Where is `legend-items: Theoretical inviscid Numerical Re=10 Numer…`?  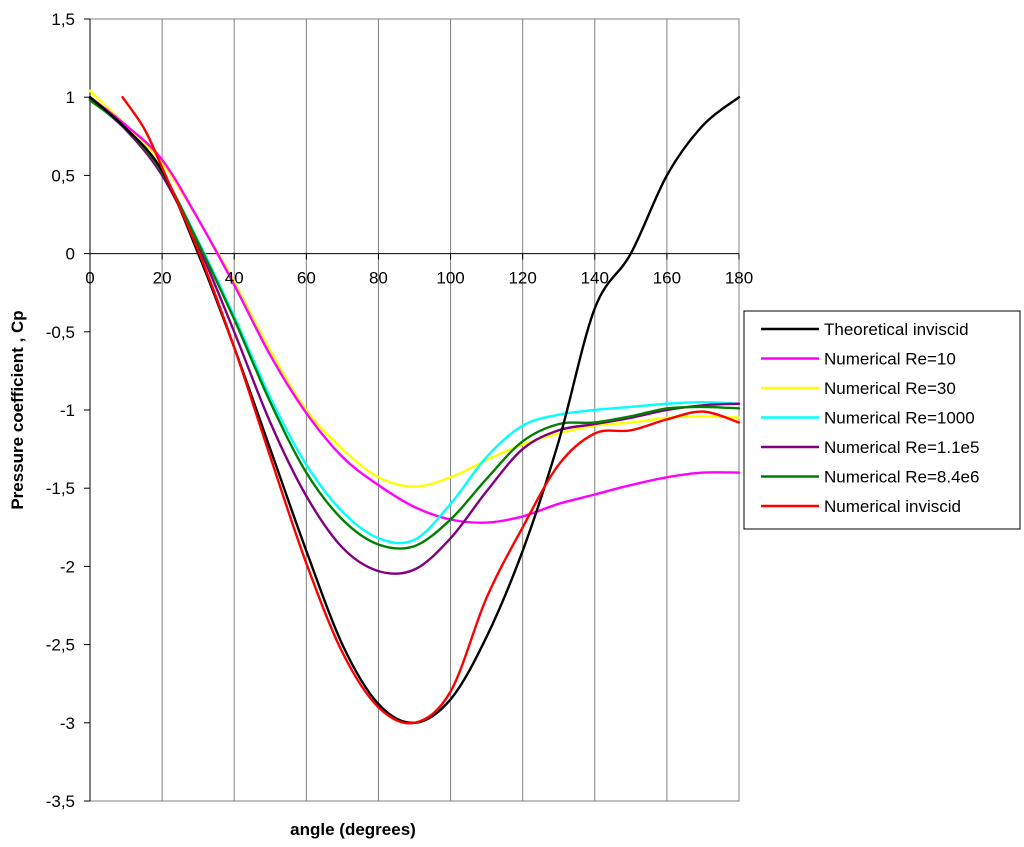
legend-items: Theoretical inviscid Numerical Re=10 Numer… is located at coordinates (870, 418).